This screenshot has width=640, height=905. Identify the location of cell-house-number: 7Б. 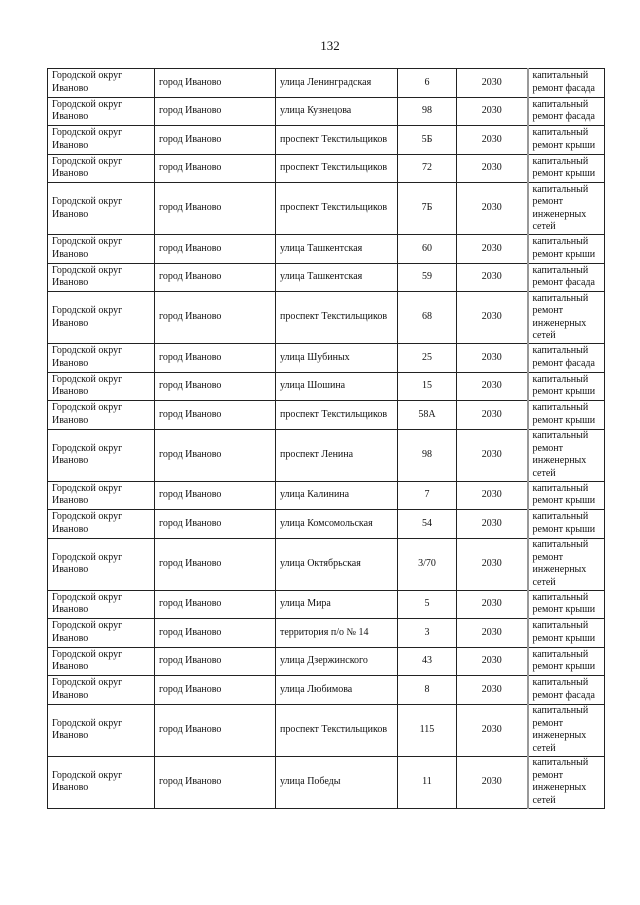
(427, 208).